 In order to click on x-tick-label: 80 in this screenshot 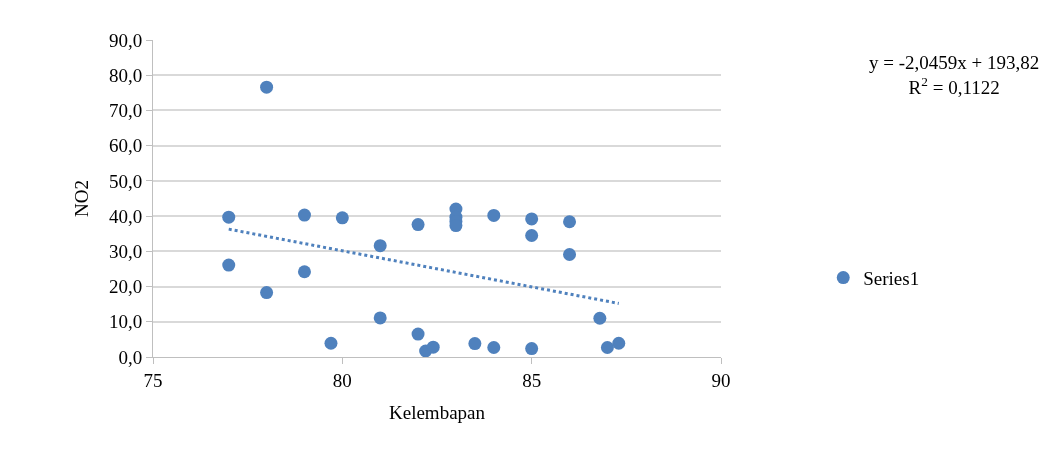, I will do `click(342, 380)`.